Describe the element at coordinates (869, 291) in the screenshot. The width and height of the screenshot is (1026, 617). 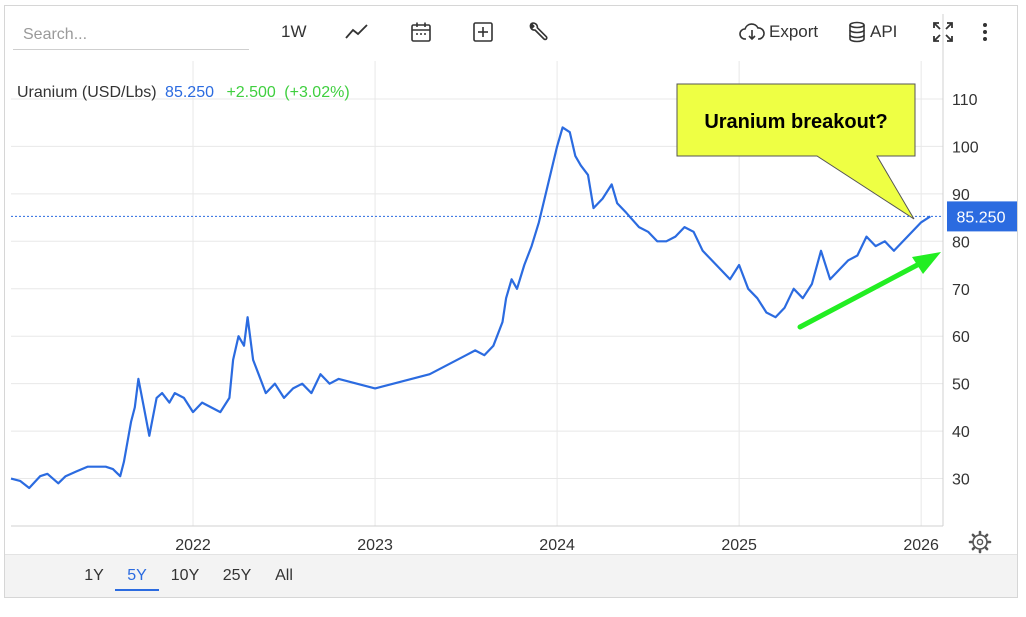
I see `trend-arrow` at that location.